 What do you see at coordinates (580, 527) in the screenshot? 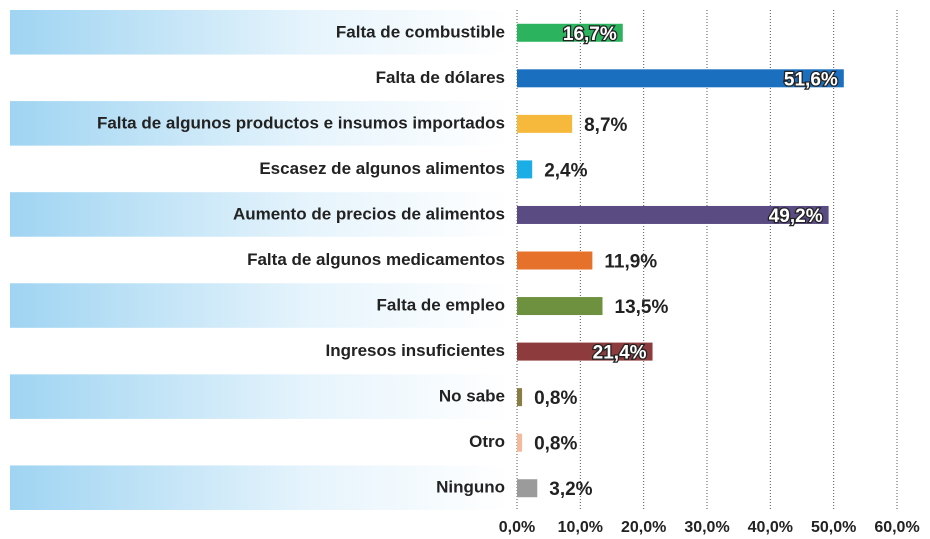
I see `x-tick-label: 10,0%` at bounding box center [580, 527].